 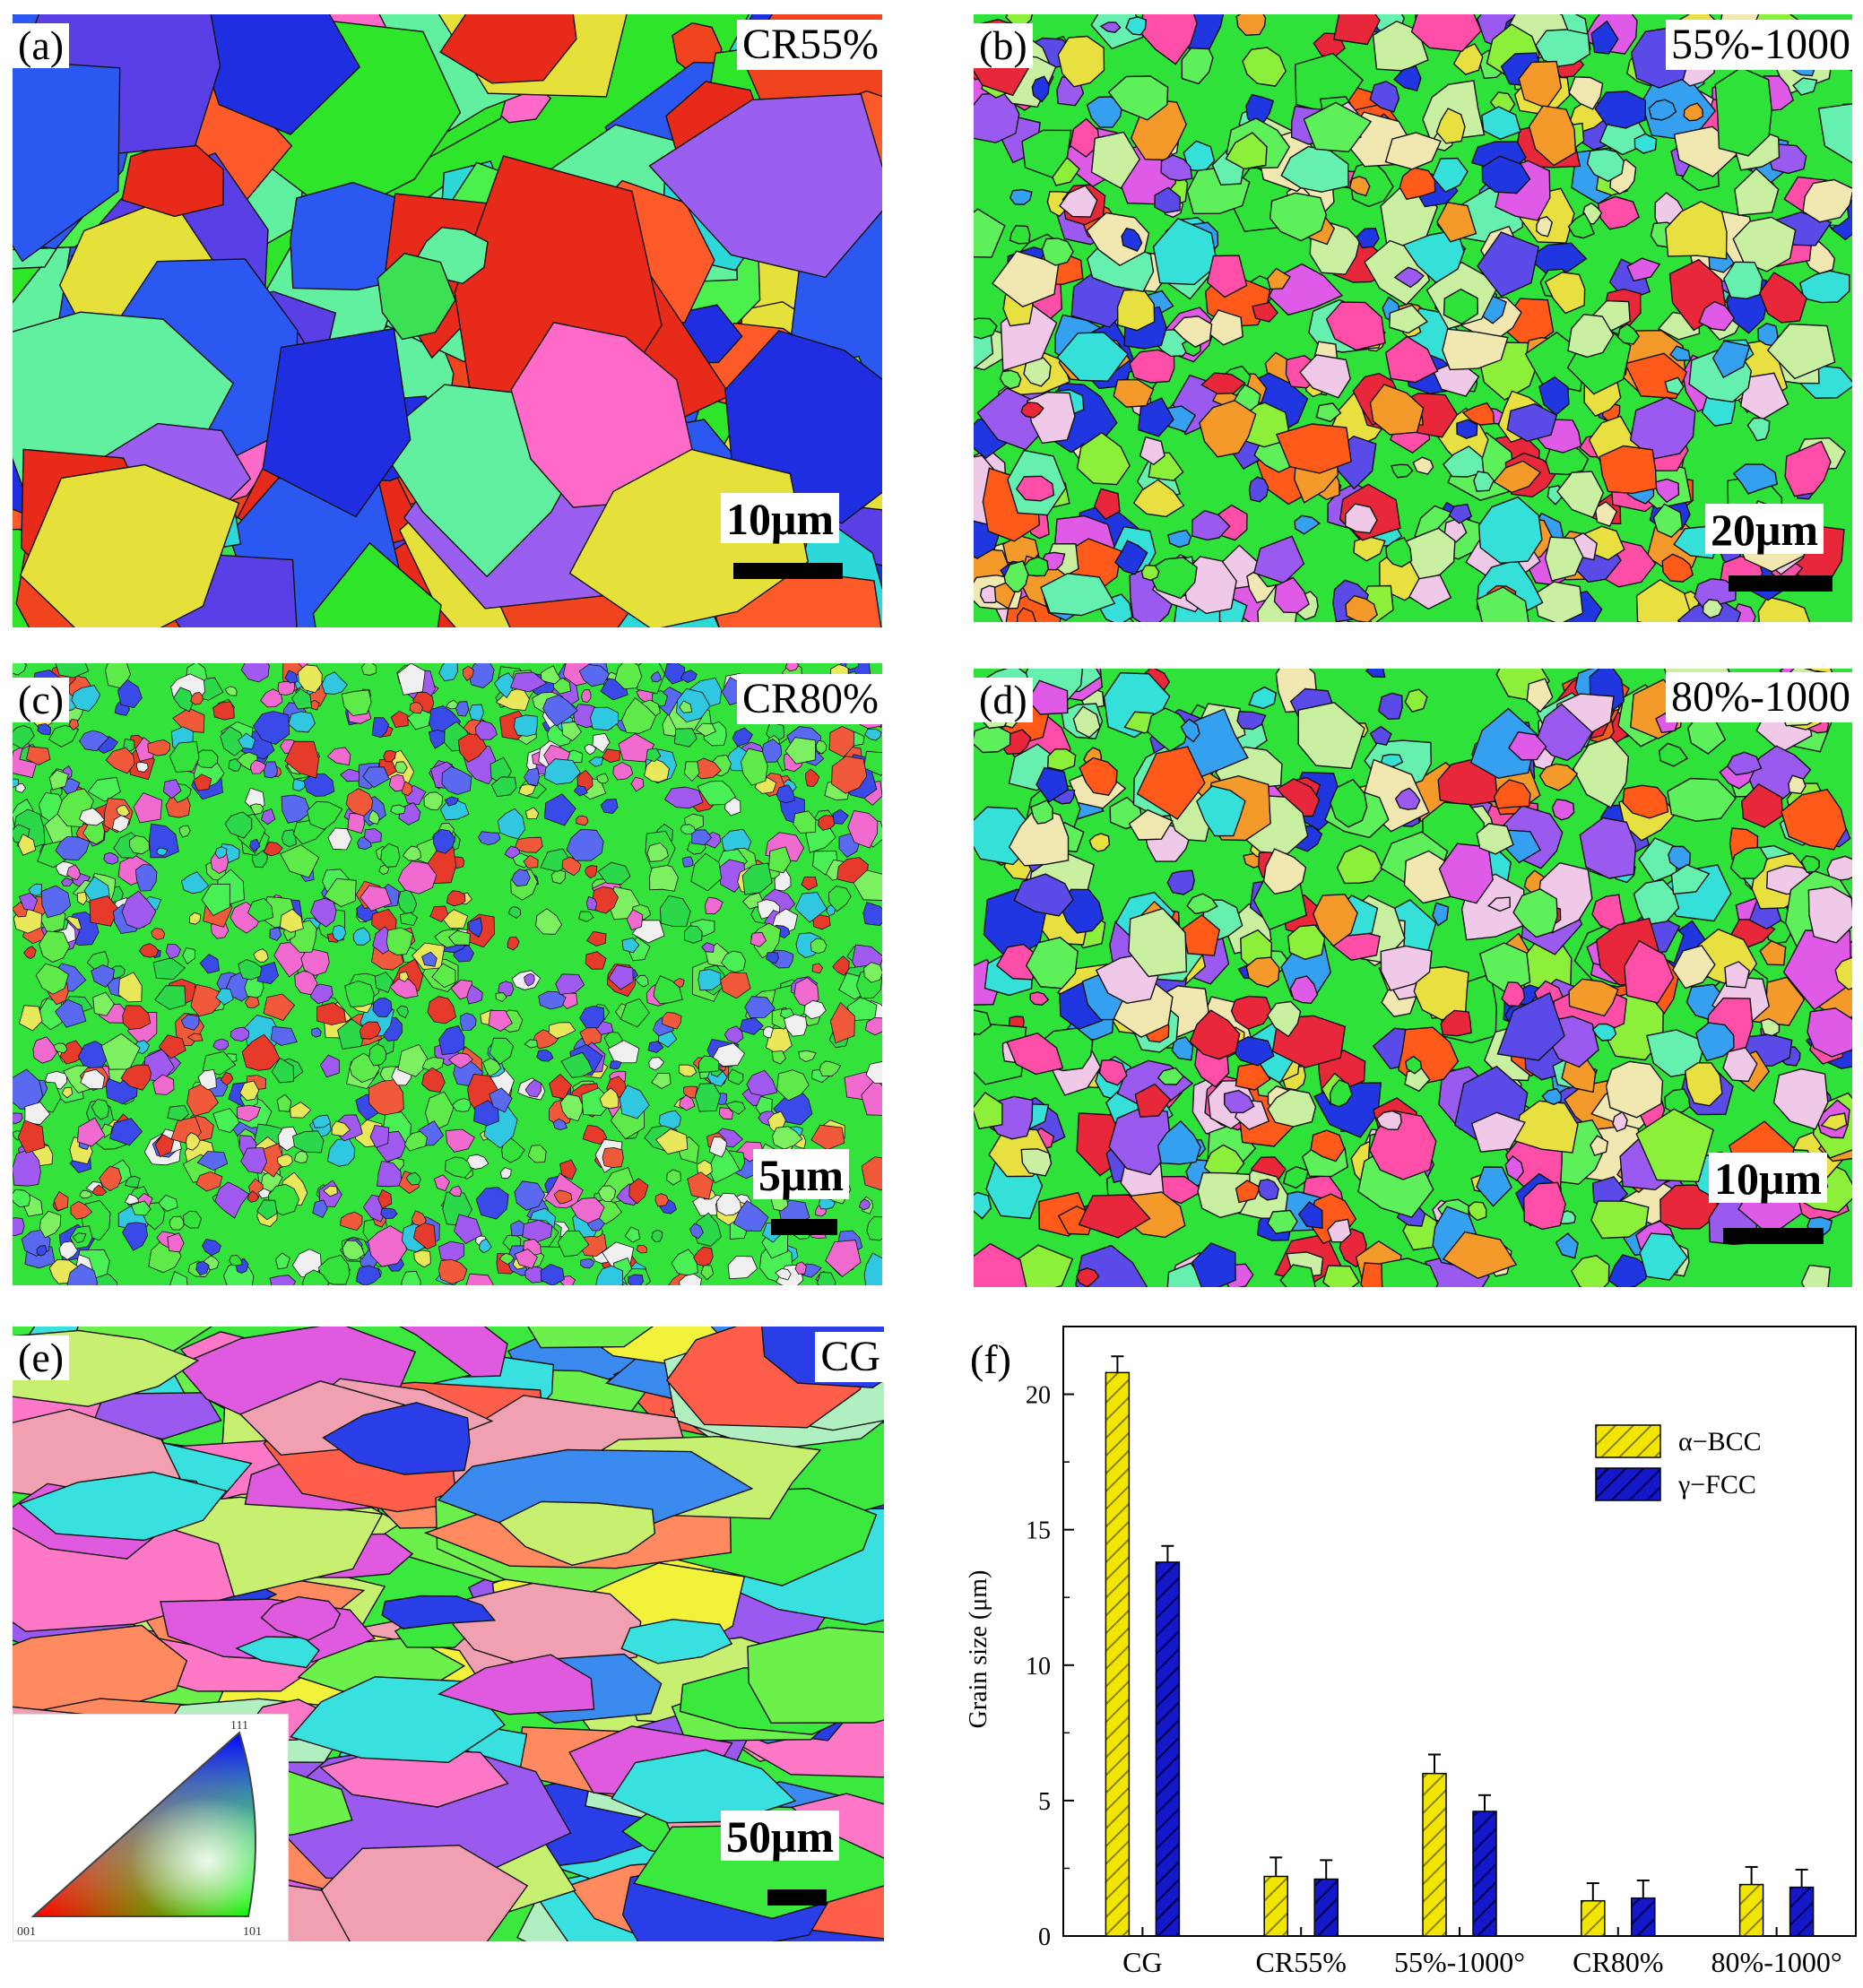 What do you see at coordinates (1142, 1962) in the screenshot?
I see `x-tick-label: CG` at bounding box center [1142, 1962].